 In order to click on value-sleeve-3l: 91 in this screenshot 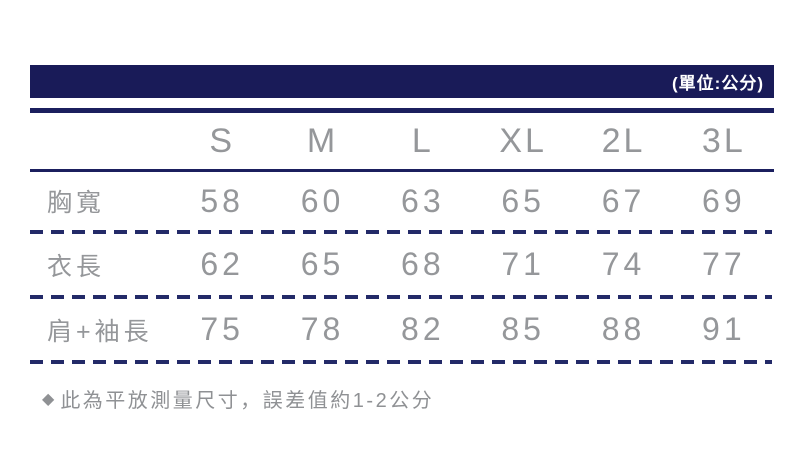, I will do `click(724, 329)`.